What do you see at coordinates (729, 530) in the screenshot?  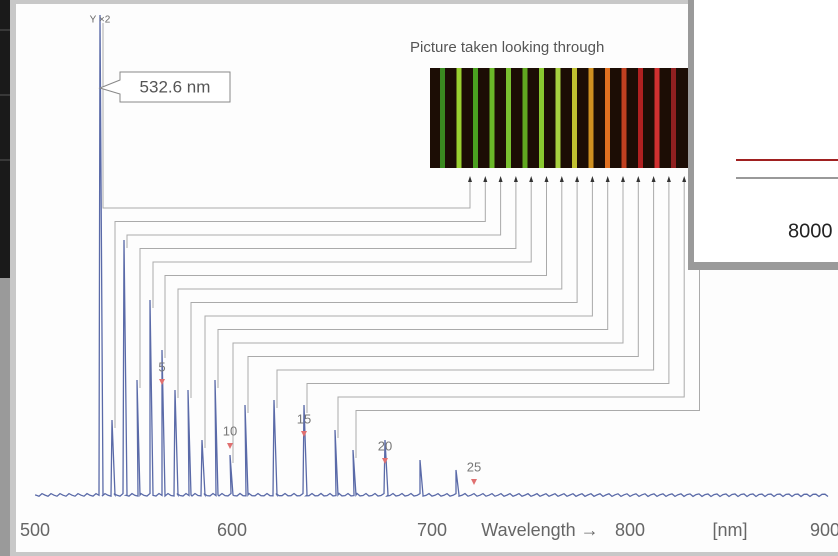 I see `x-unit: [nm]` at bounding box center [729, 530].